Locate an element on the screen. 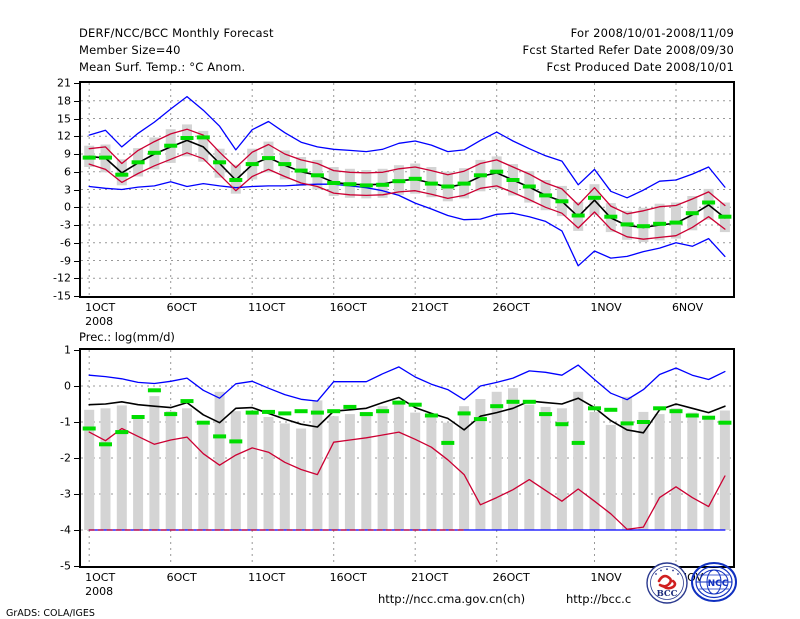 The width and height of the screenshot is (800, 619). precipitation-y-tick: 0 is located at coordinates (67, 386).